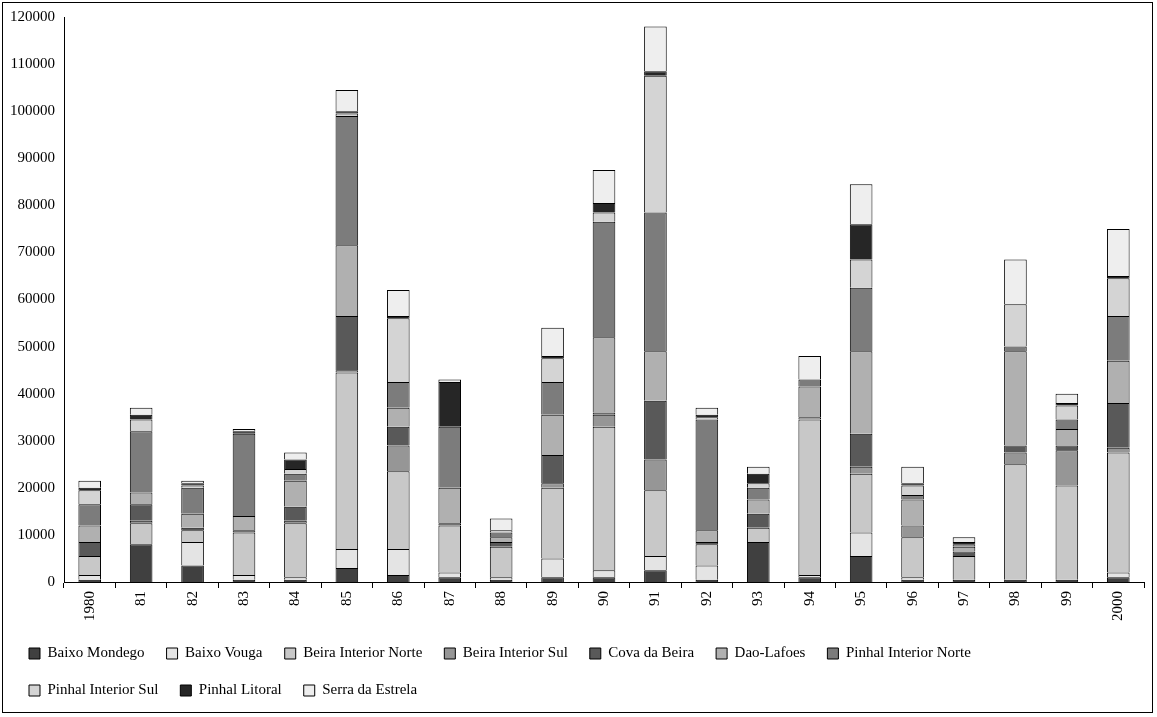 This screenshot has width=1157, height=717. Describe the element at coordinates (32, 15) in the screenshot. I see `y-tick-label: 120000` at that location.